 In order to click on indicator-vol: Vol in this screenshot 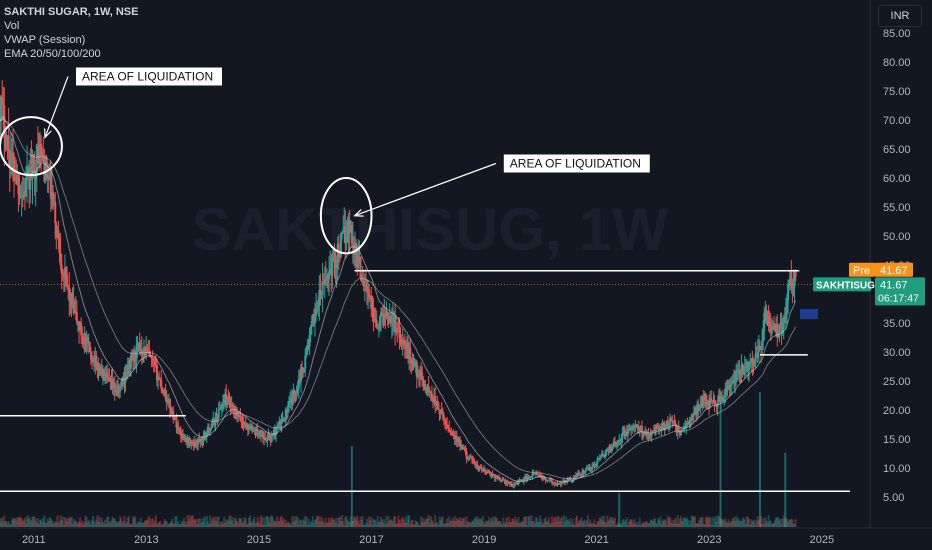, I will do `click(12, 26)`.